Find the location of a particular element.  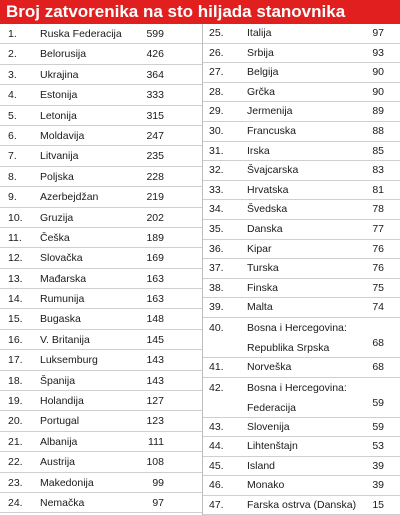

table-row: 24. Nemačka 97 is located at coordinates (101, 503).